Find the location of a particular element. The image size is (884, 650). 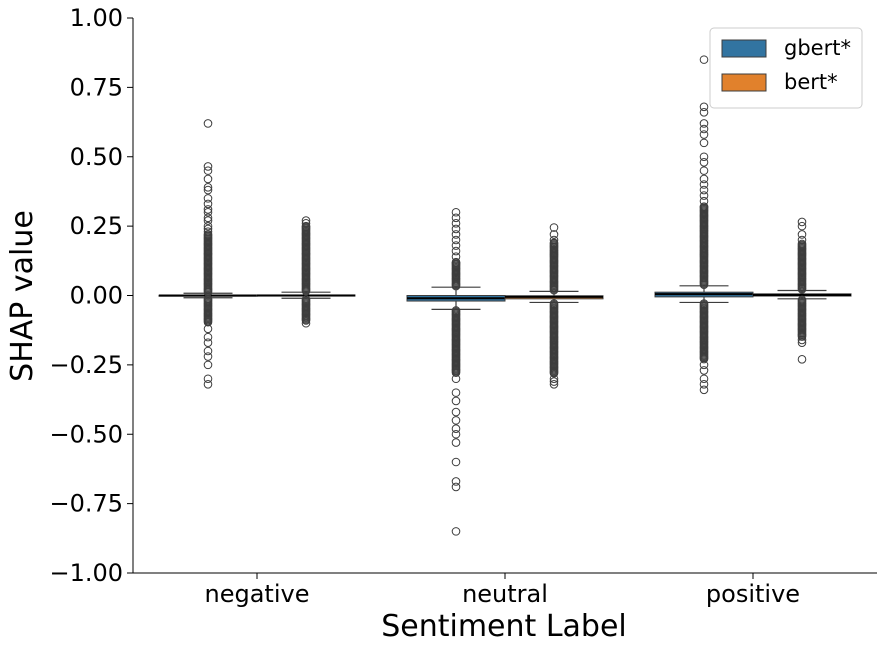

y-tick-label: 0.50 is located at coordinates (96, 157).